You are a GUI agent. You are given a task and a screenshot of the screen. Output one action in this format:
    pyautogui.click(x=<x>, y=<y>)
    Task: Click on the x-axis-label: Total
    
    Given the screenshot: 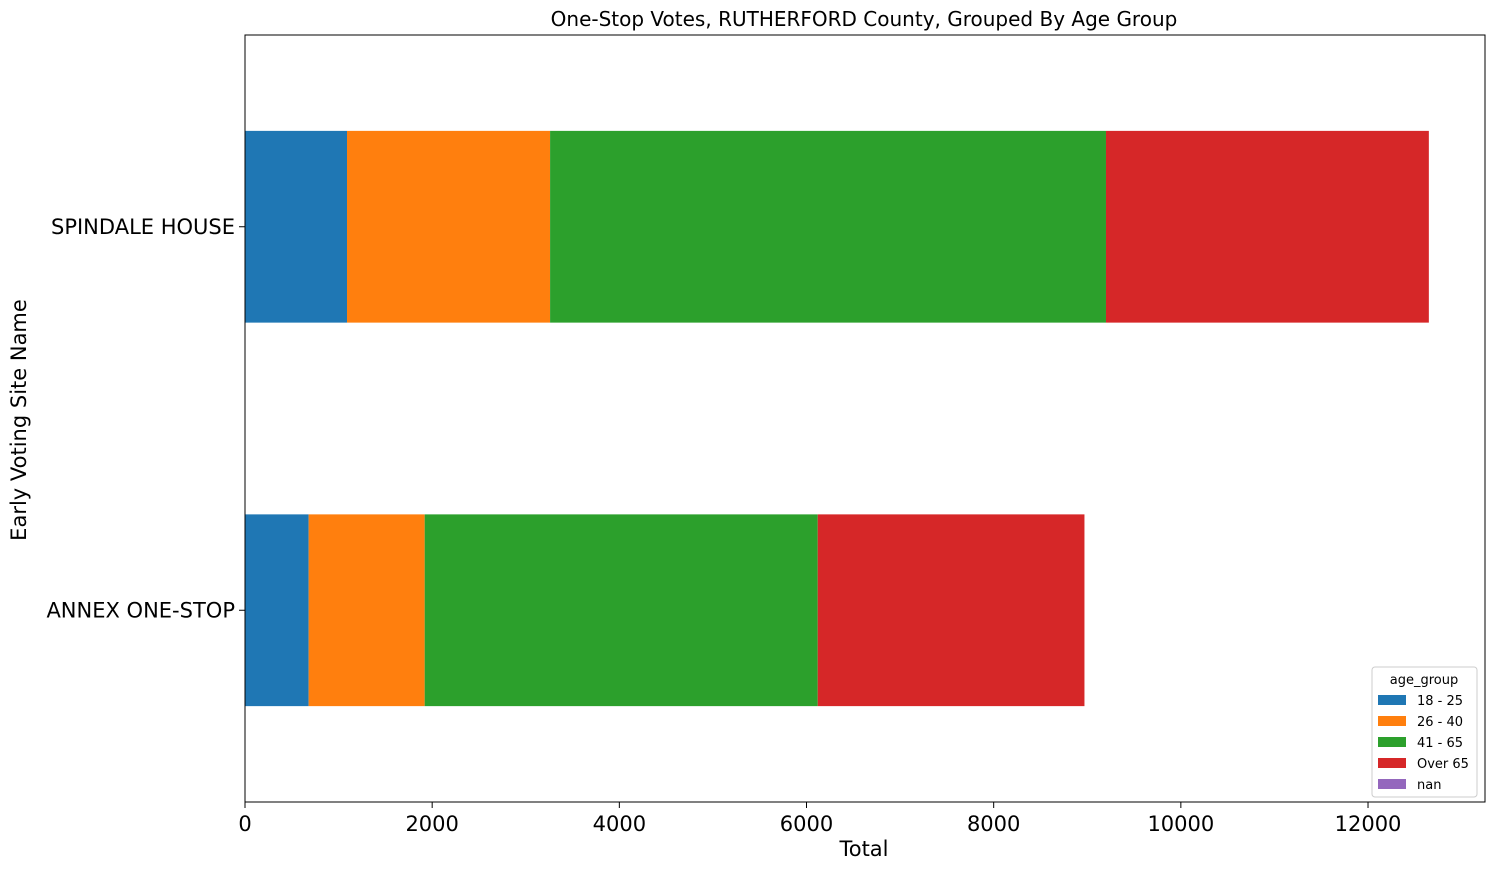 What is the action you would take?
    pyautogui.click(x=863, y=849)
    